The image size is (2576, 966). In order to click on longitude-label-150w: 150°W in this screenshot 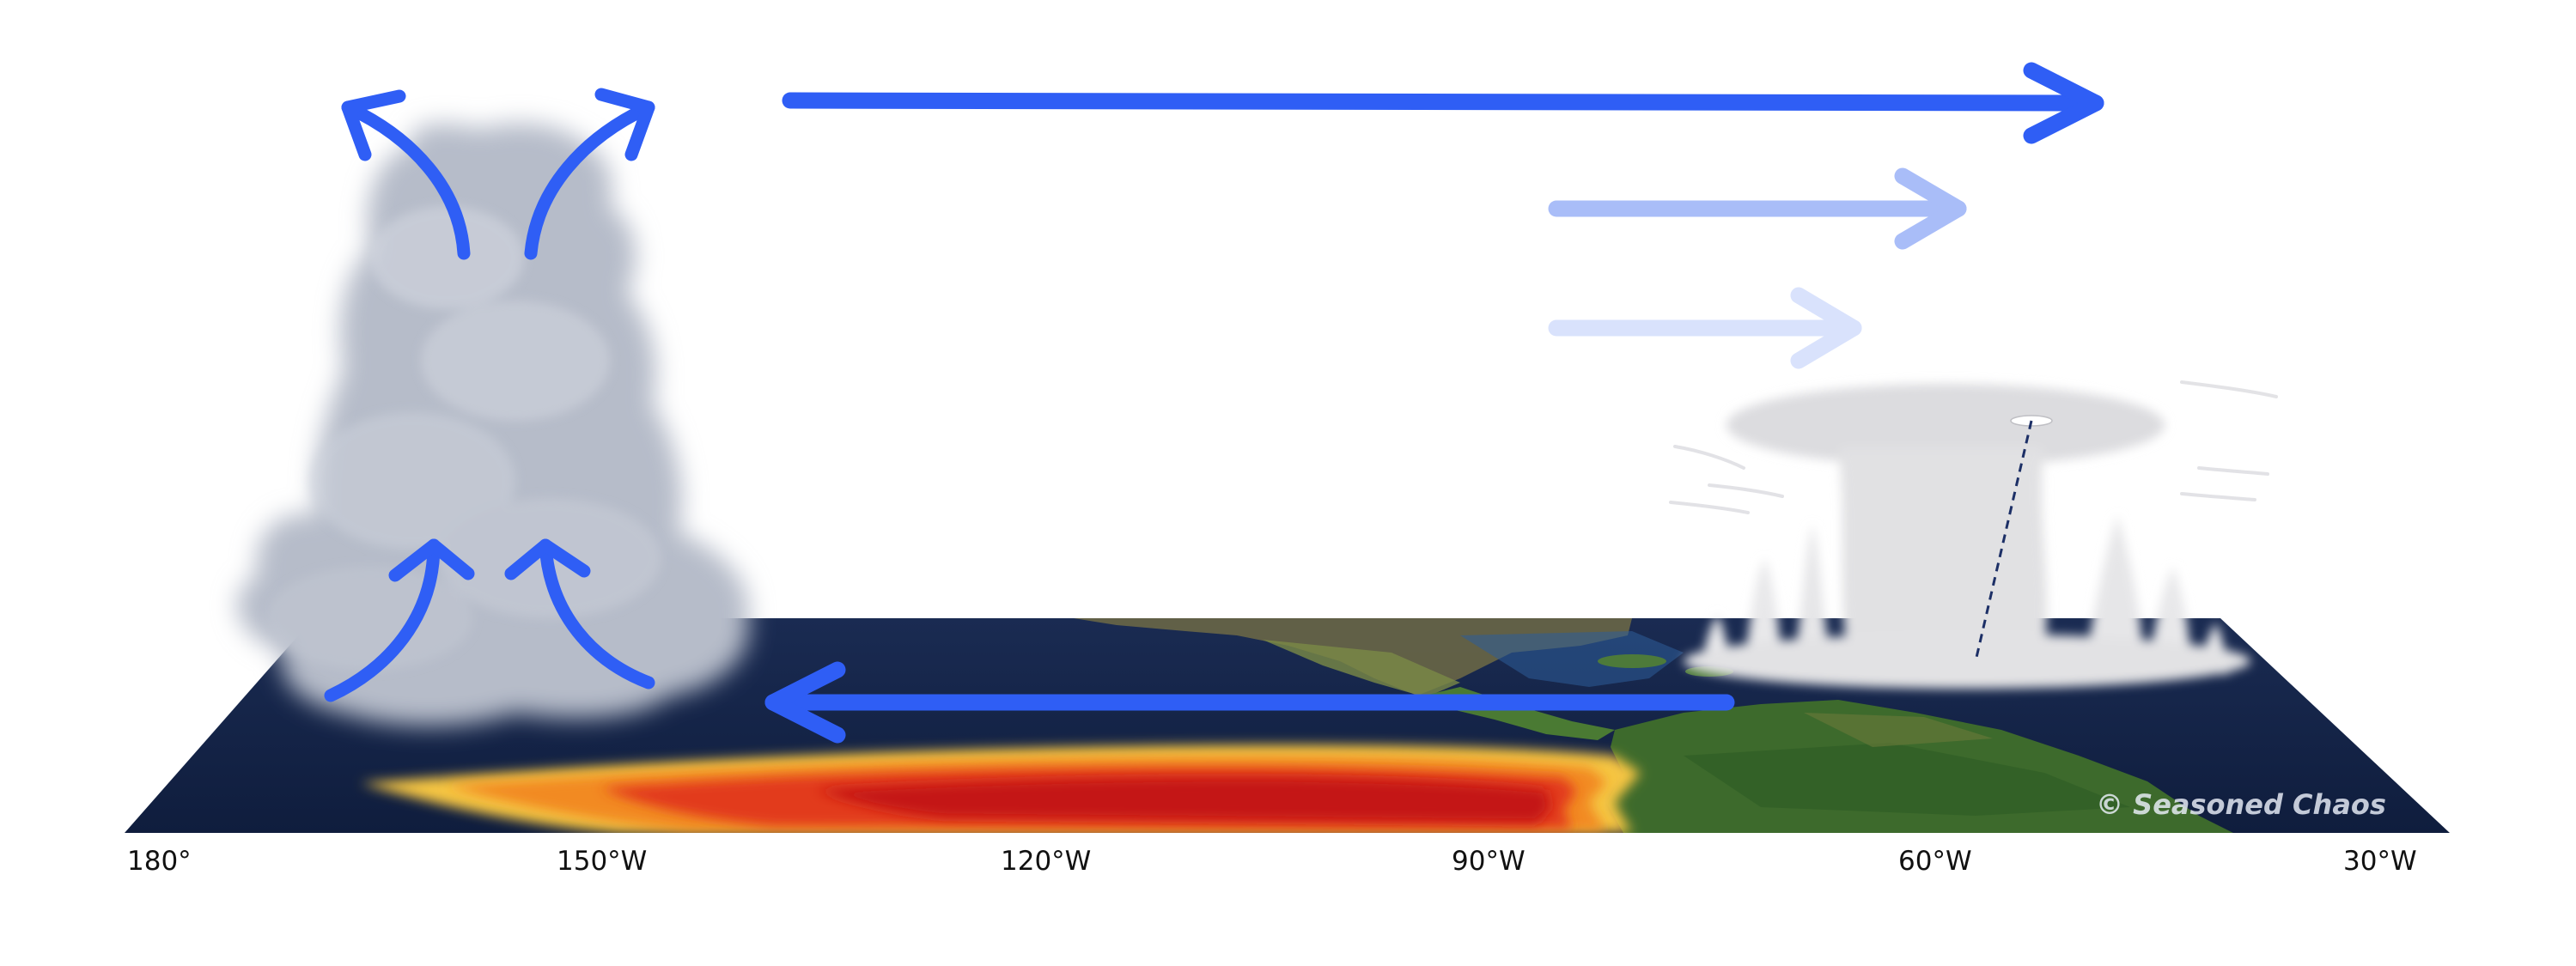, I will do `click(602, 861)`.